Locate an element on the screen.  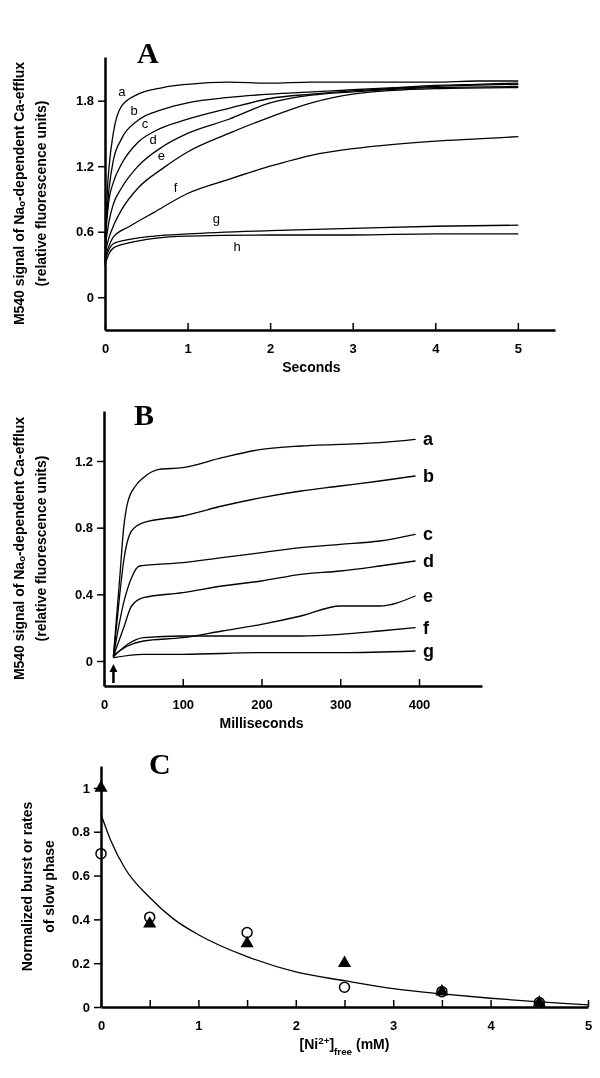
y-tick-label: 0.2 is located at coordinates (80, 963).